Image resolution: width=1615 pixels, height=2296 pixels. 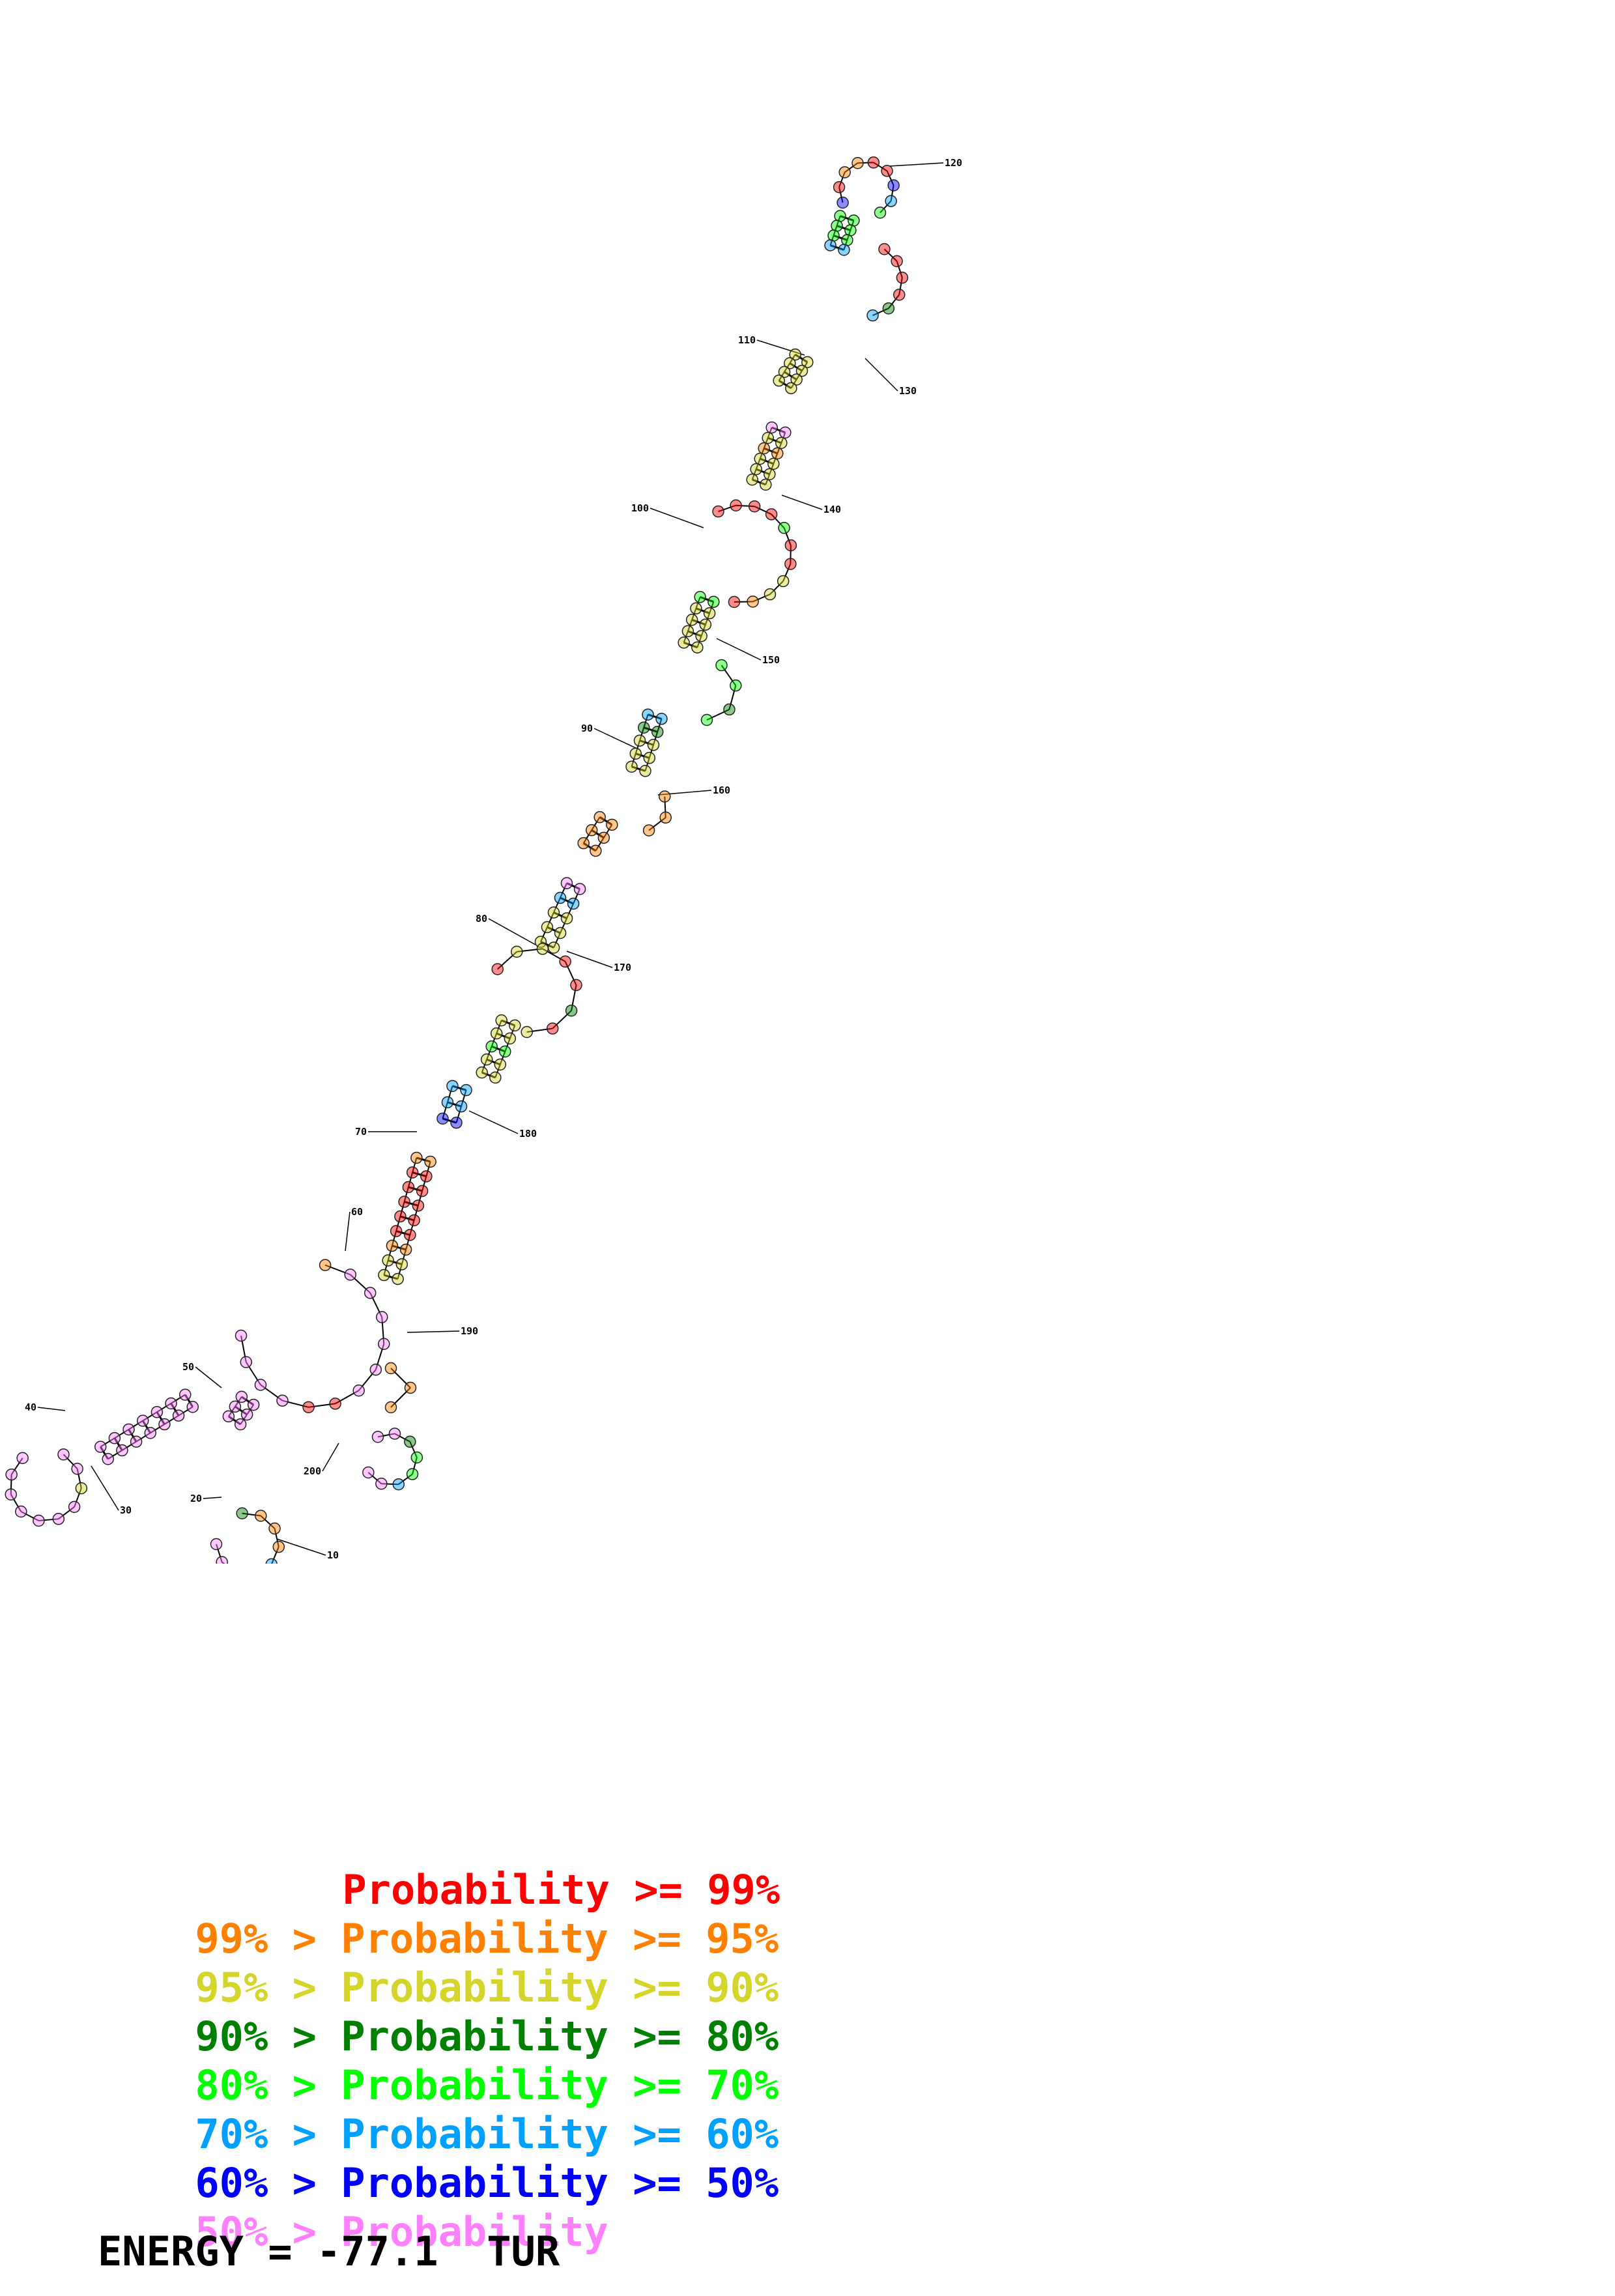 What do you see at coordinates (481, 919) in the screenshot?
I see `position-label: 80` at bounding box center [481, 919].